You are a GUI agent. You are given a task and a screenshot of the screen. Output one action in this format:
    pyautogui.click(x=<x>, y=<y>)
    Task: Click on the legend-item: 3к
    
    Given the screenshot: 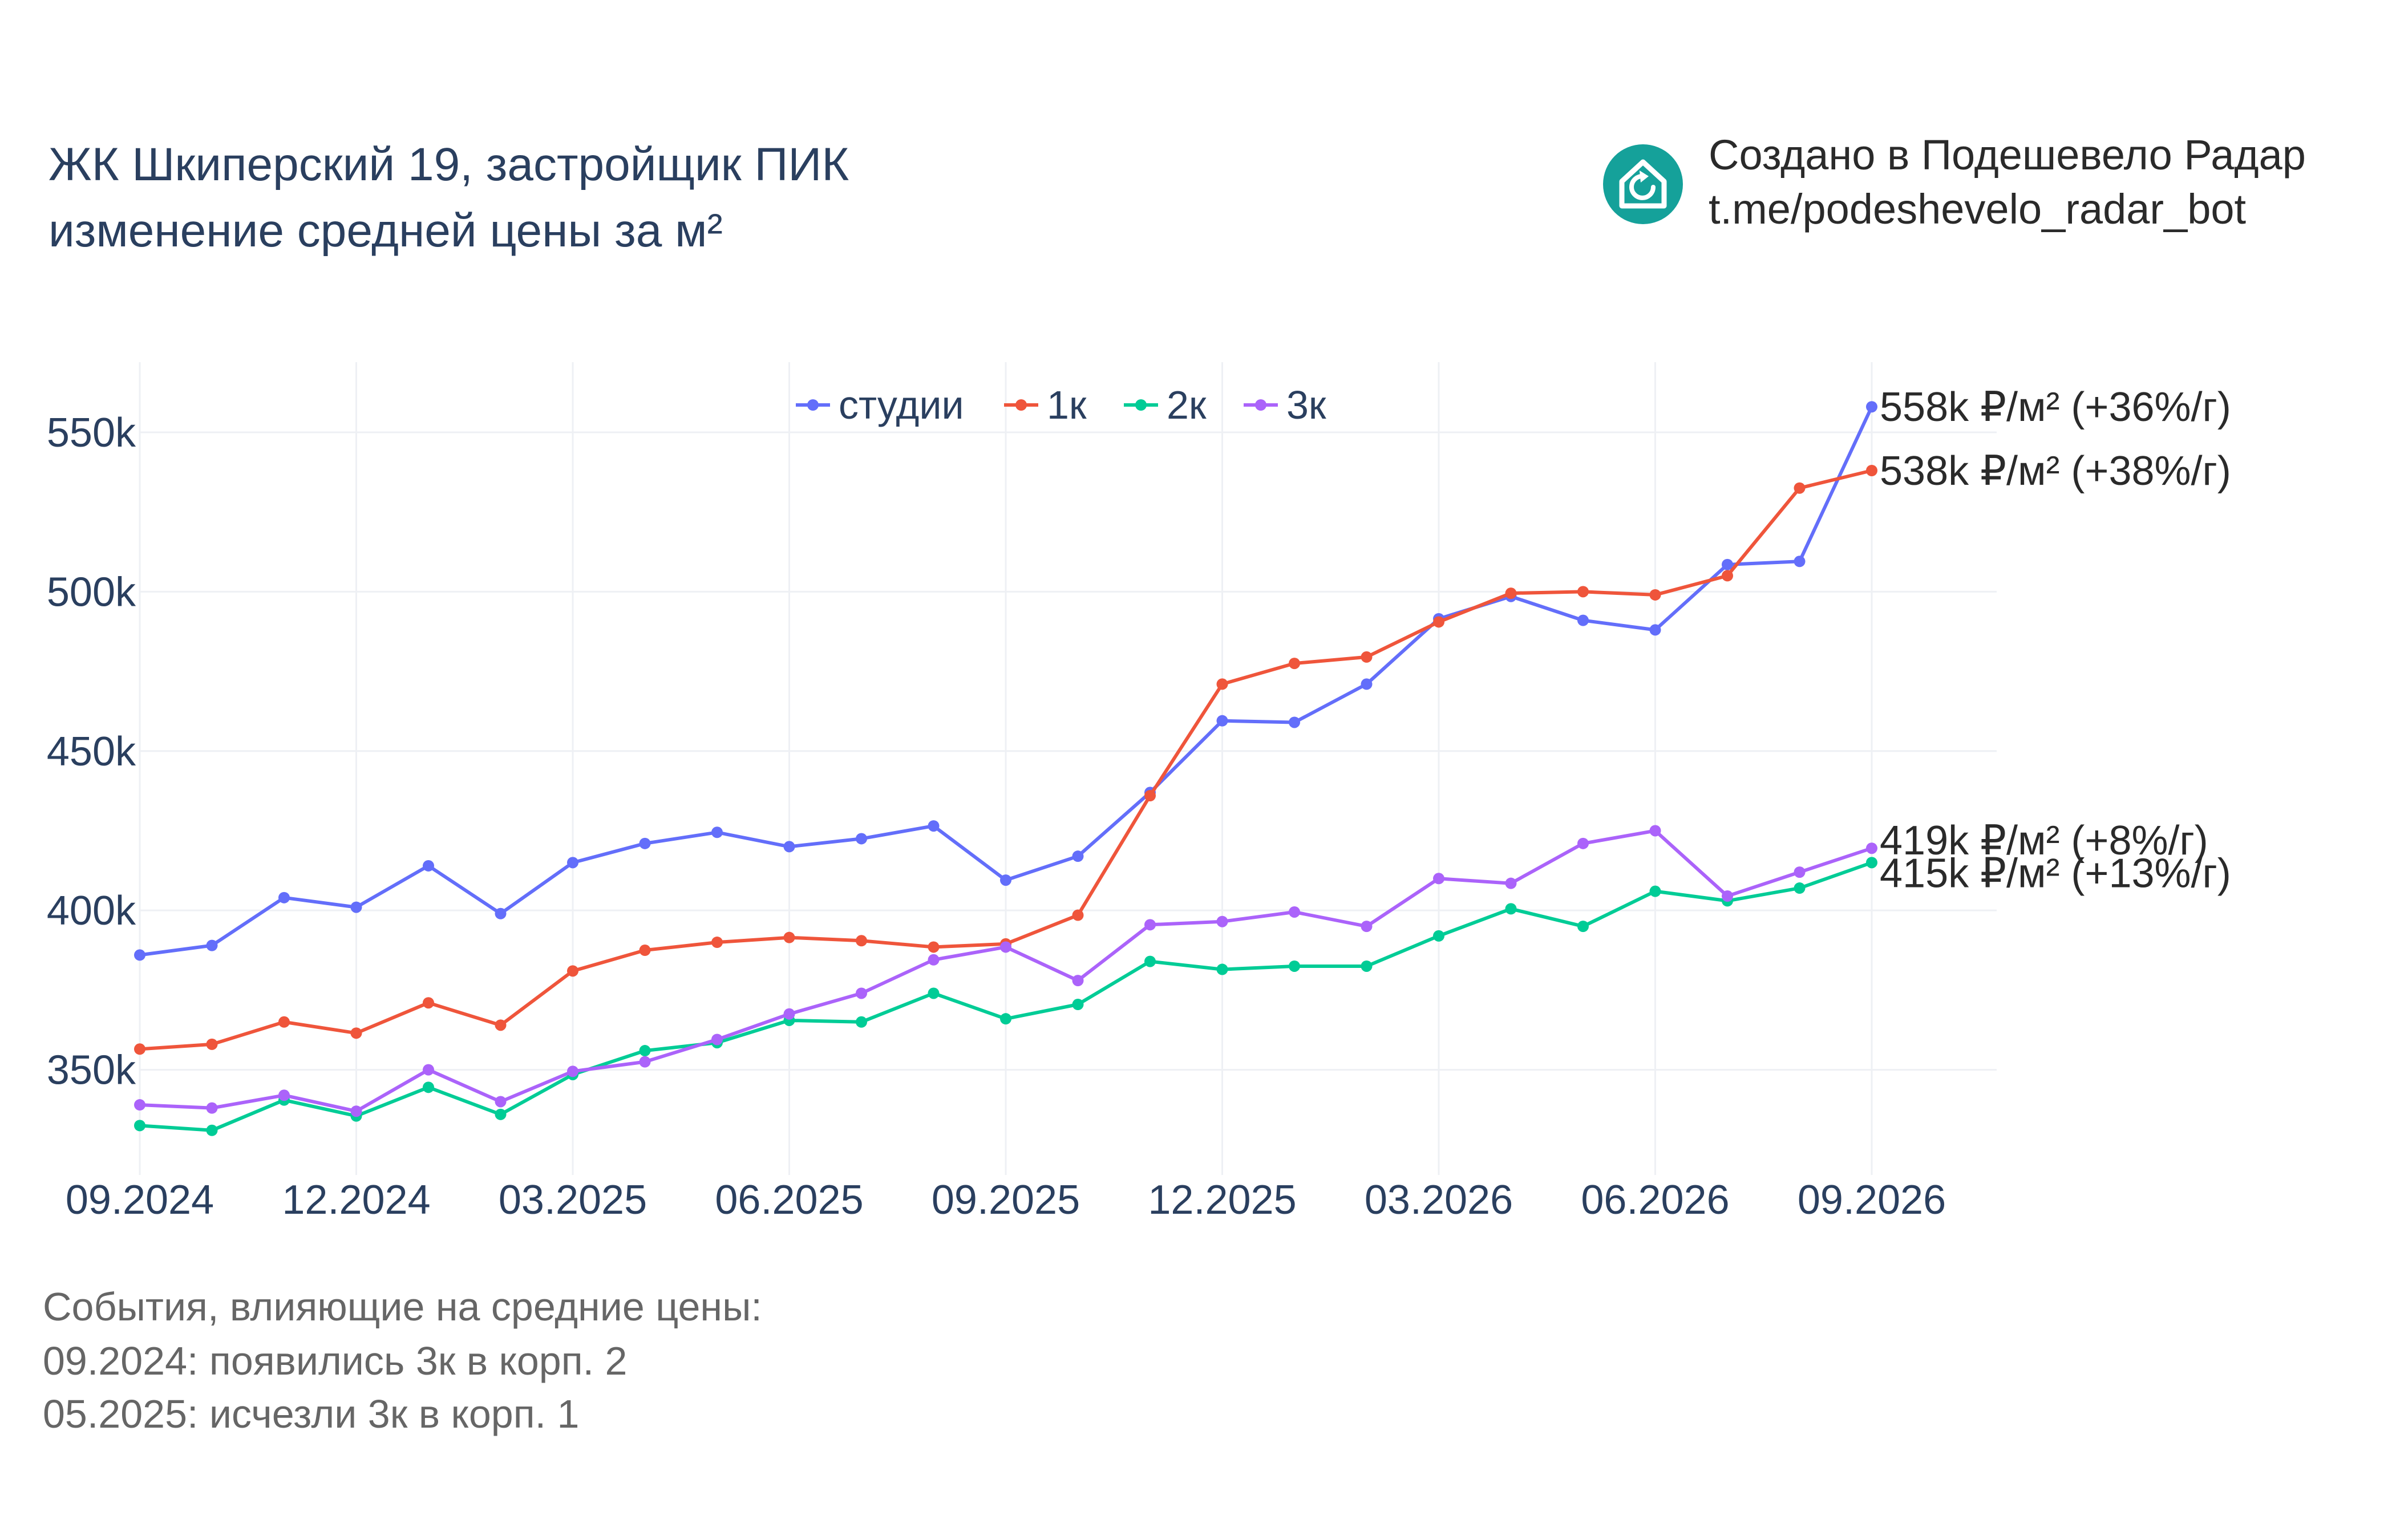 What is the action you would take?
    pyautogui.click(x=1285, y=405)
    